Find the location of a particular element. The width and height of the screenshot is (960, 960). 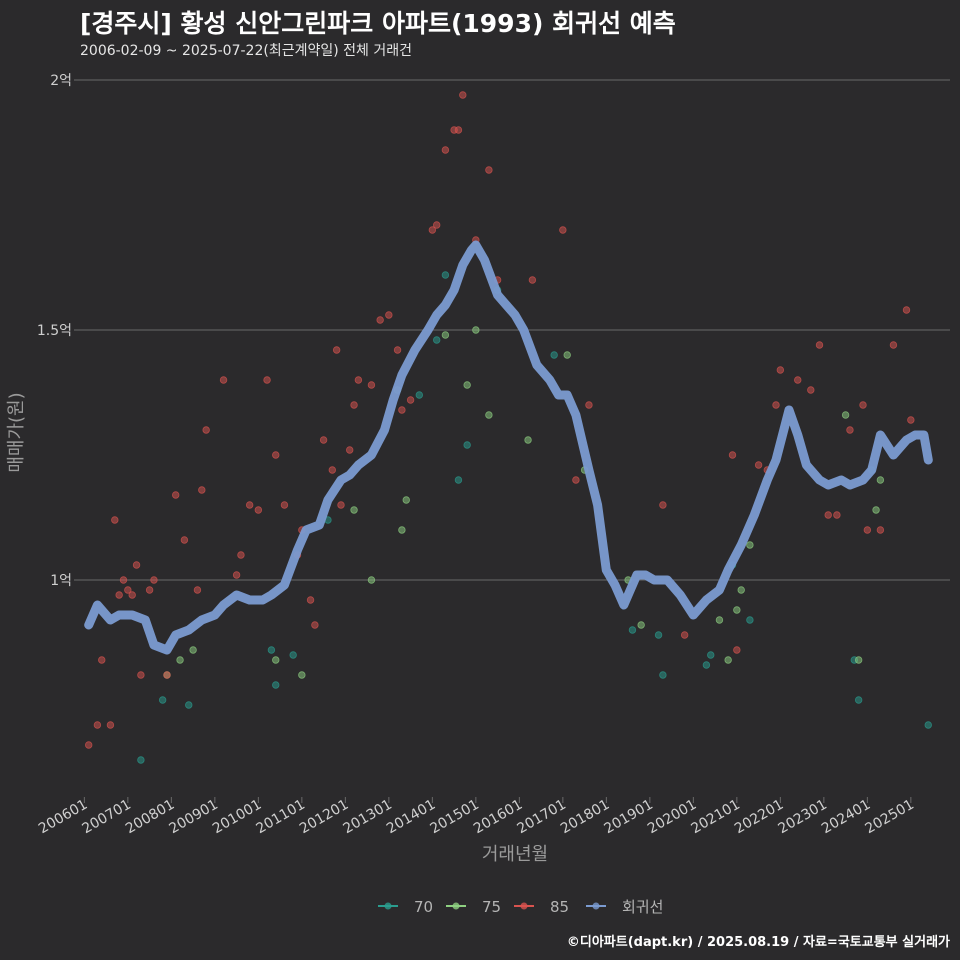

x-tick-label: 201901 is located at coordinates (629, 817).